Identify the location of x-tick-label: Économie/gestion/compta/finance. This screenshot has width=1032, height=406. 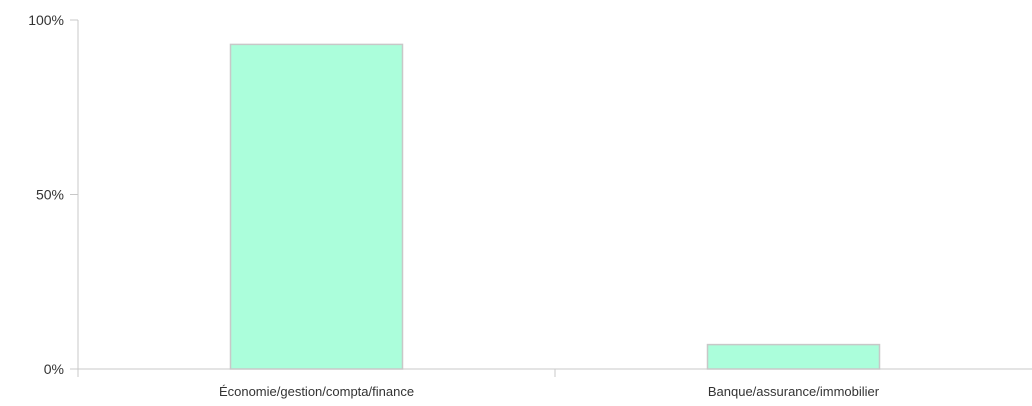
(316, 391).